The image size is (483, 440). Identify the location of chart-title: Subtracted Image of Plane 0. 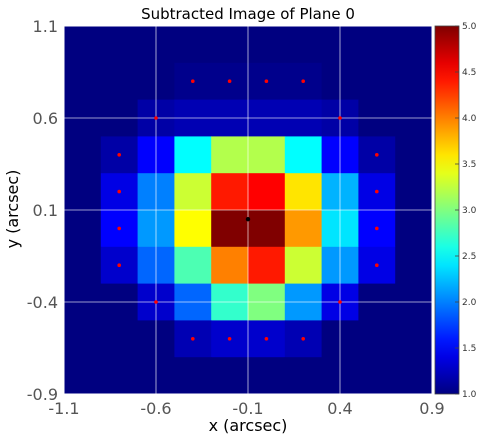
(248, 14).